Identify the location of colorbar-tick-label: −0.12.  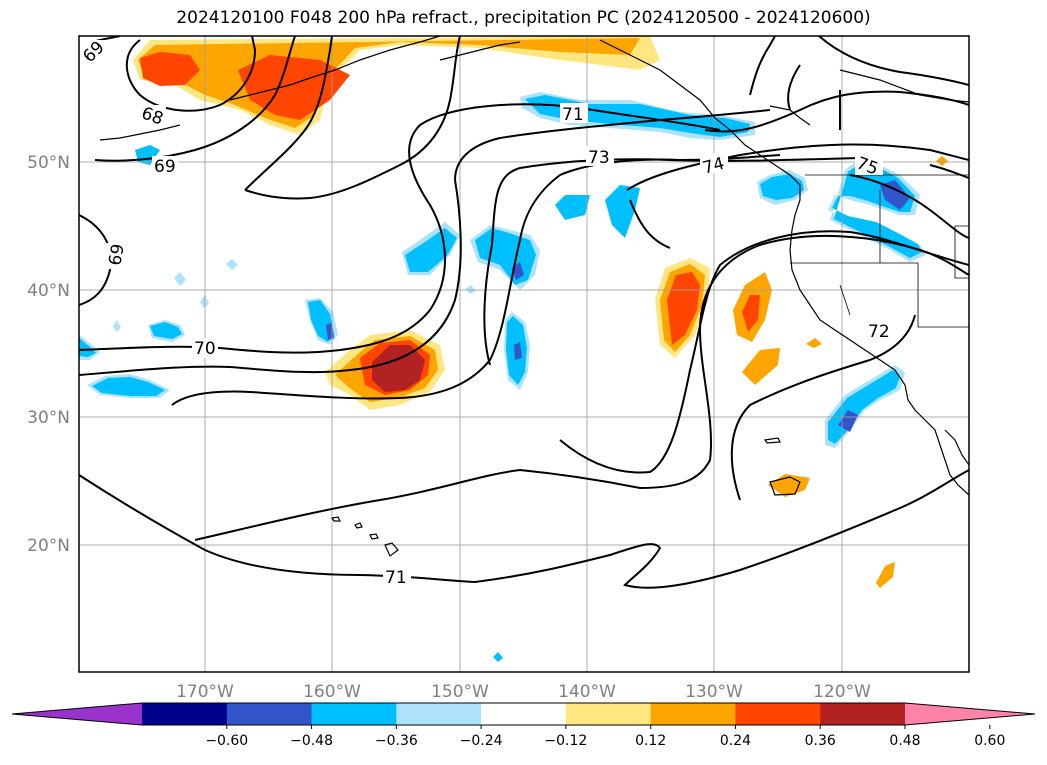
(565, 741).